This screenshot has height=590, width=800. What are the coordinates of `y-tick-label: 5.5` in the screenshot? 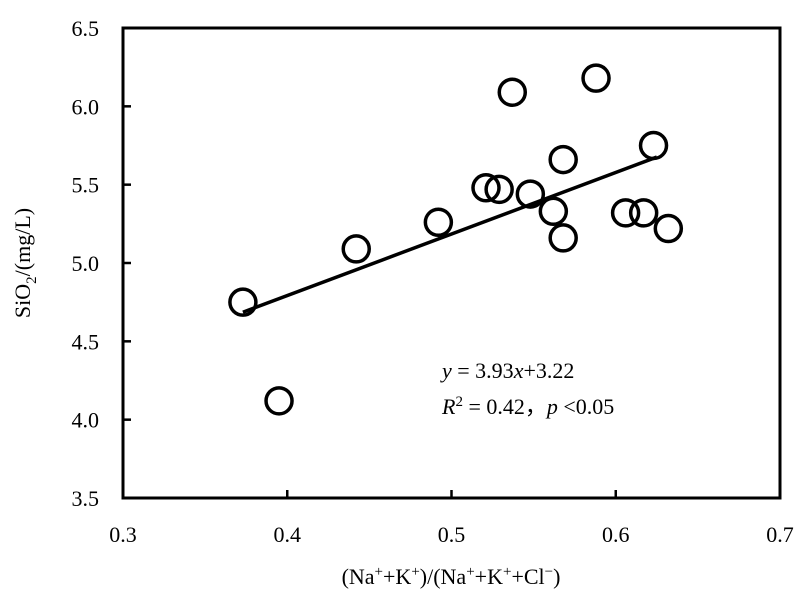 It's located at (86, 185).